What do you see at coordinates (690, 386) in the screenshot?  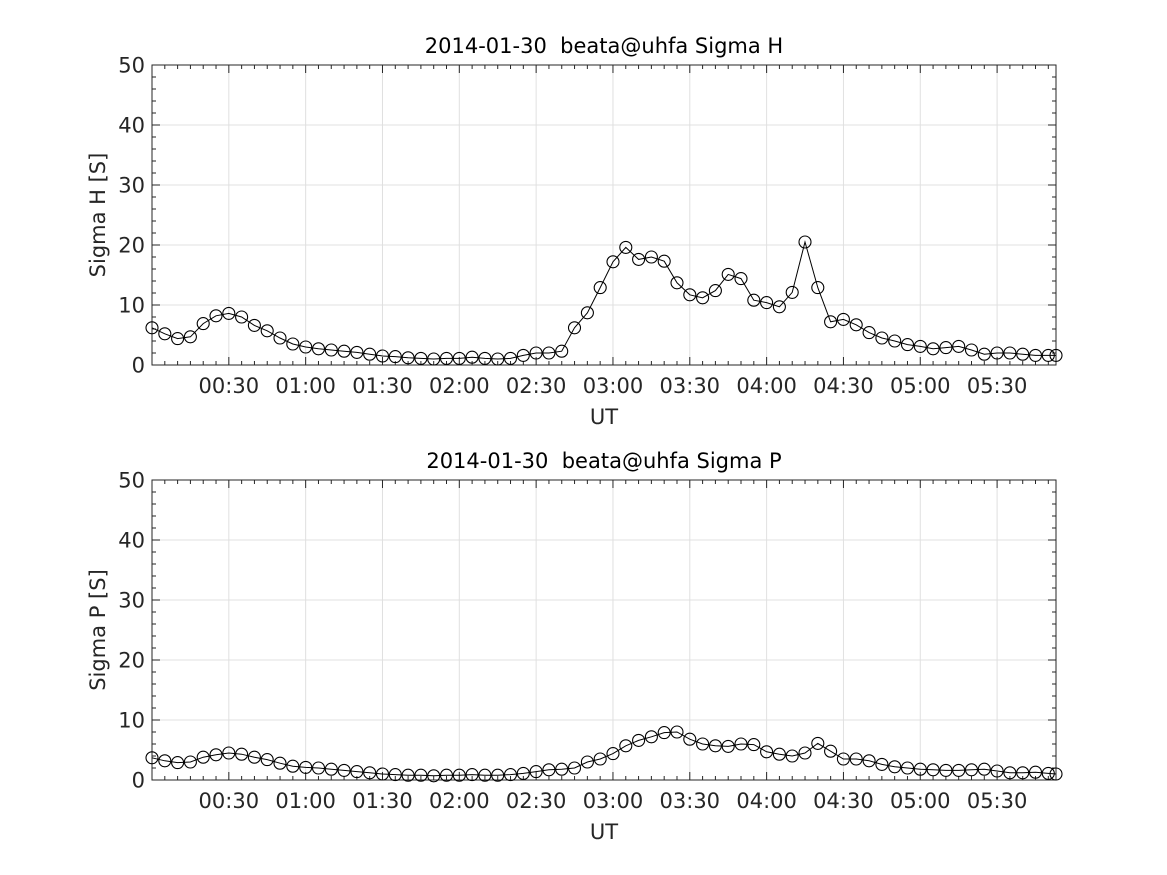 I see `sigma-h-x-tick-label: 03:30` at bounding box center [690, 386].